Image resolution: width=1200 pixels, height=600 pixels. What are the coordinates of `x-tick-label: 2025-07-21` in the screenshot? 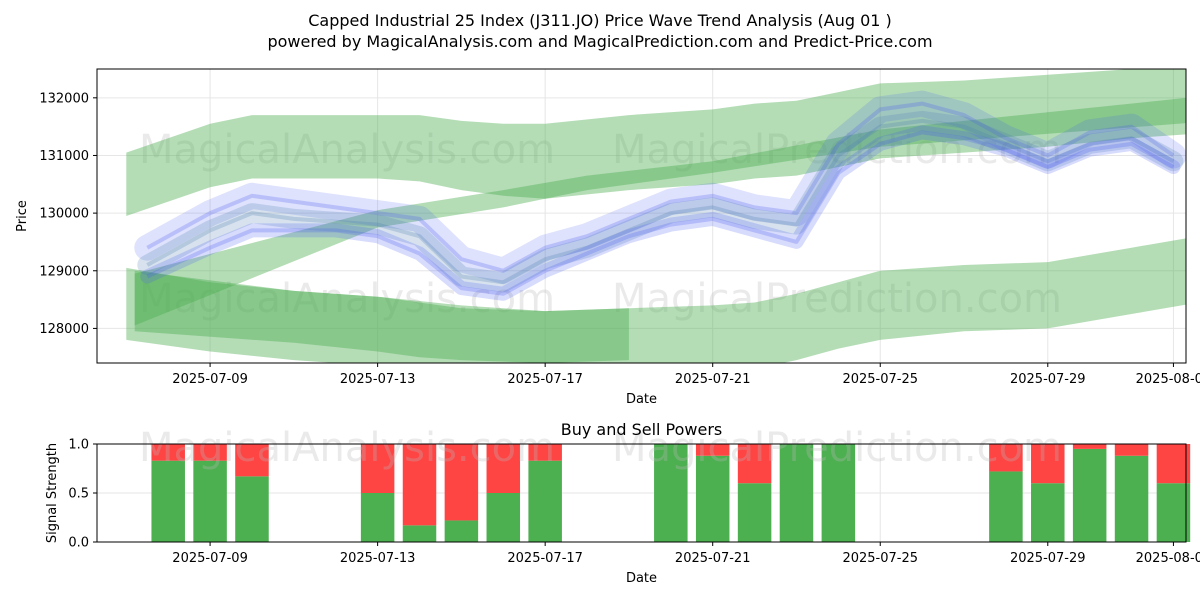 It's located at (713, 379).